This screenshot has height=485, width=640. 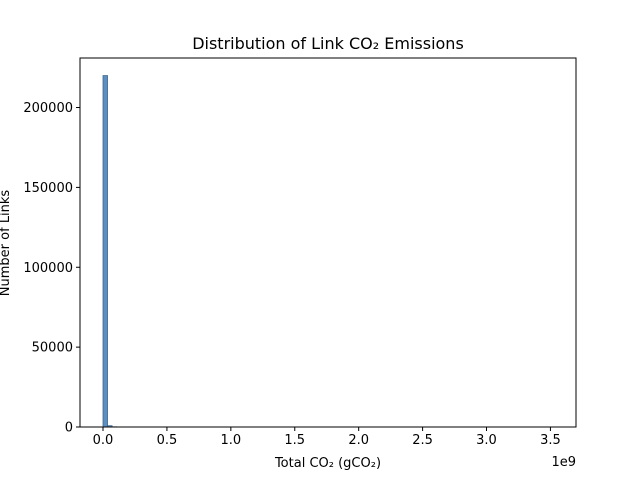 What do you see at coordinates (52, 348) in the screenshot?
I see `y-tick-label: 50000` at bounding box center [52, 348].